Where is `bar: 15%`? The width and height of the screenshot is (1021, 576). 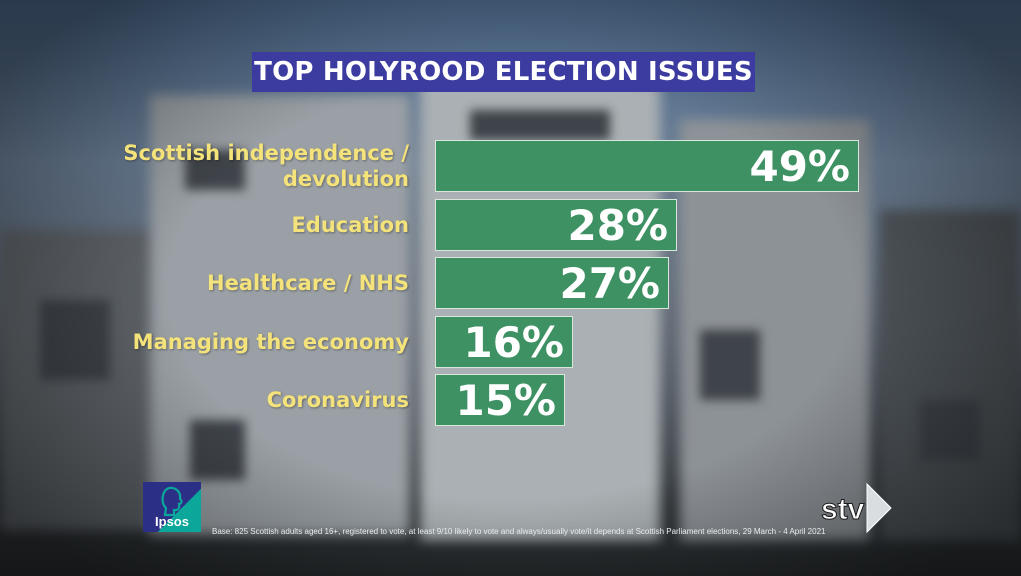 bar: 15% is located at coordinates (500, 400).